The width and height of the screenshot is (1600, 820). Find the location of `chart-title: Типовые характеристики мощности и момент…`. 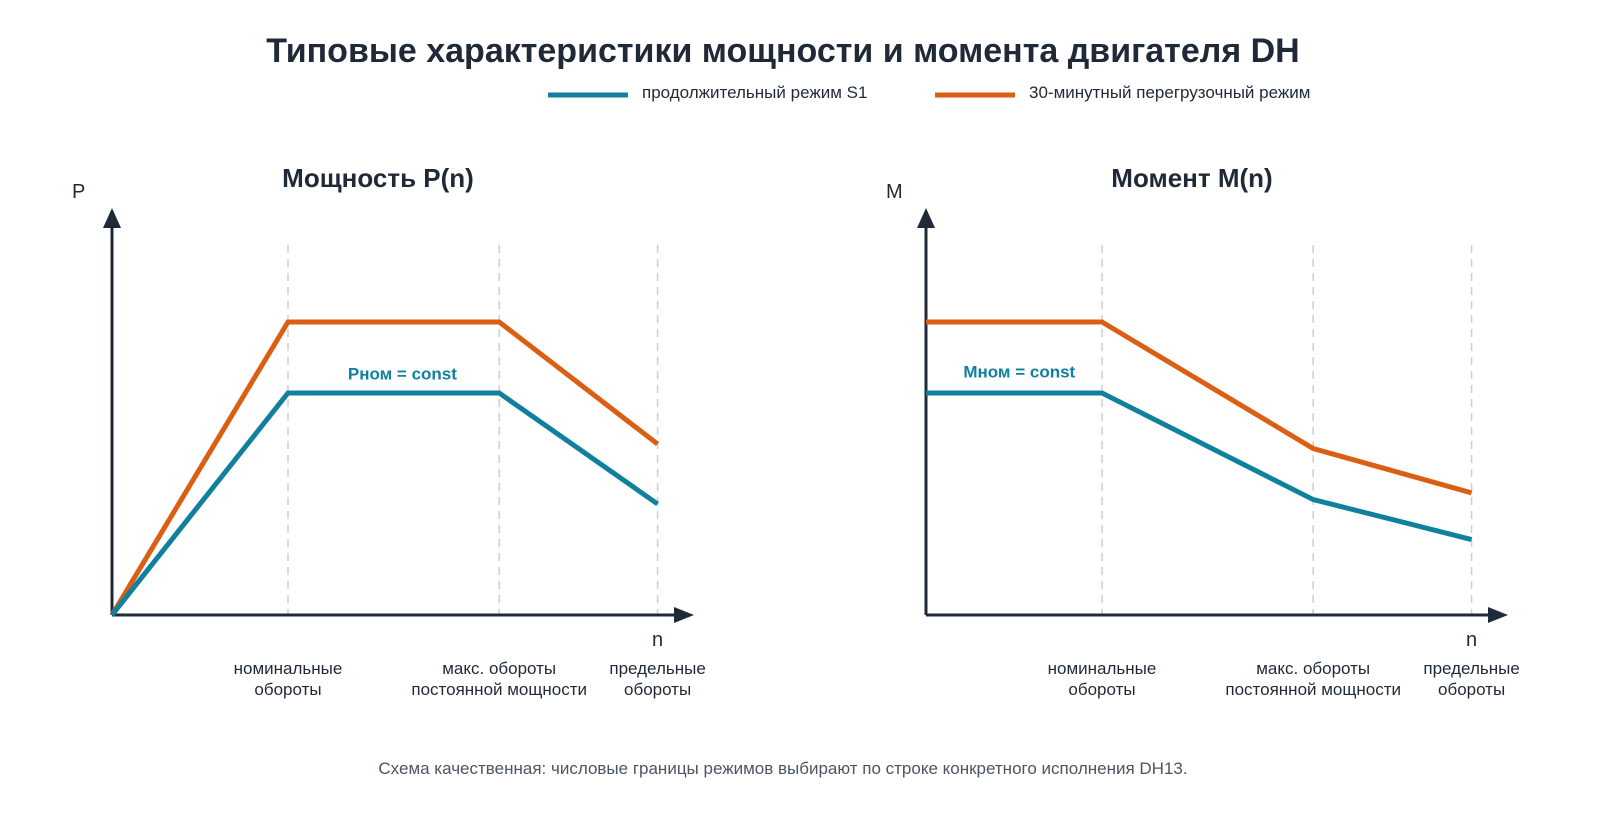

chart-title: Типовые характеристики мощности и момент… is located at coordinates (782, 51).